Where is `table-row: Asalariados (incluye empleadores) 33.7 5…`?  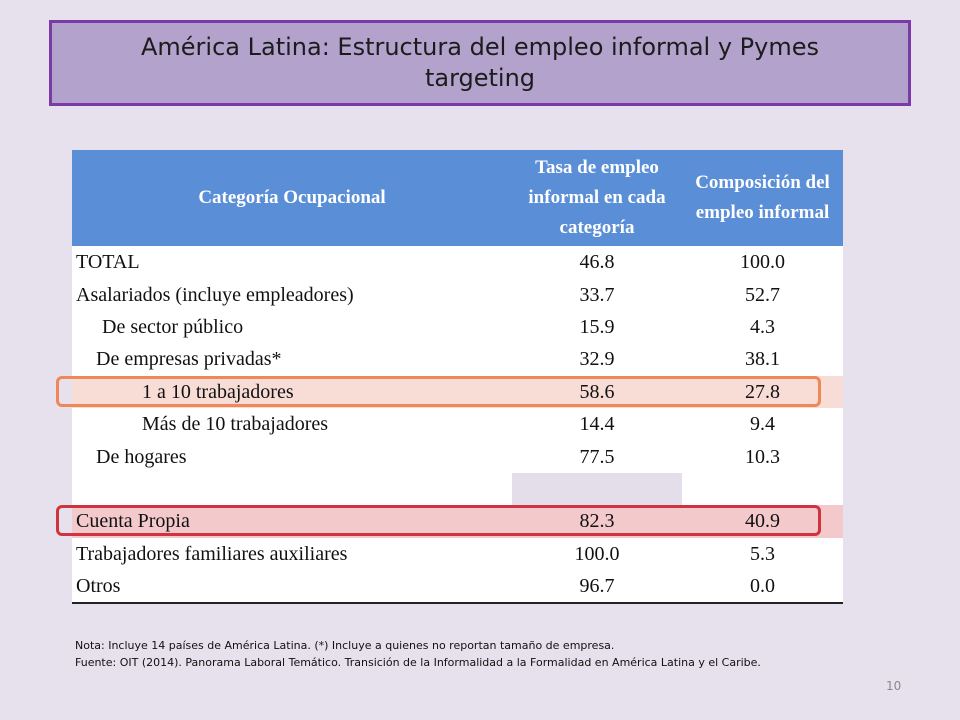
table-row: Asalariados (incluye empleadores) 33.7 5… is located at coordinates (457, 294).